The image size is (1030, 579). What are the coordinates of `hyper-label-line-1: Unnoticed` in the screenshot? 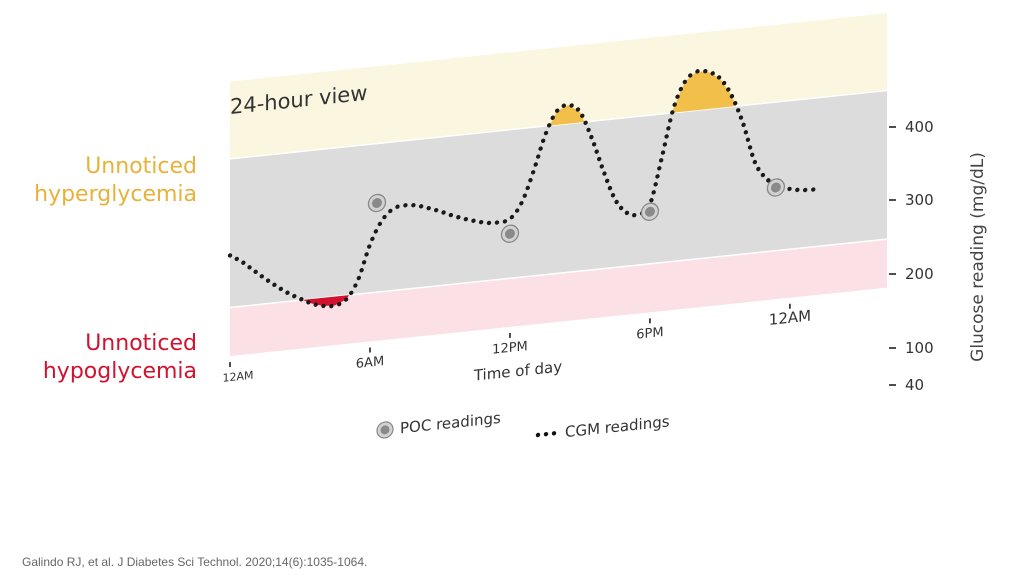 It's located at (141, 166).